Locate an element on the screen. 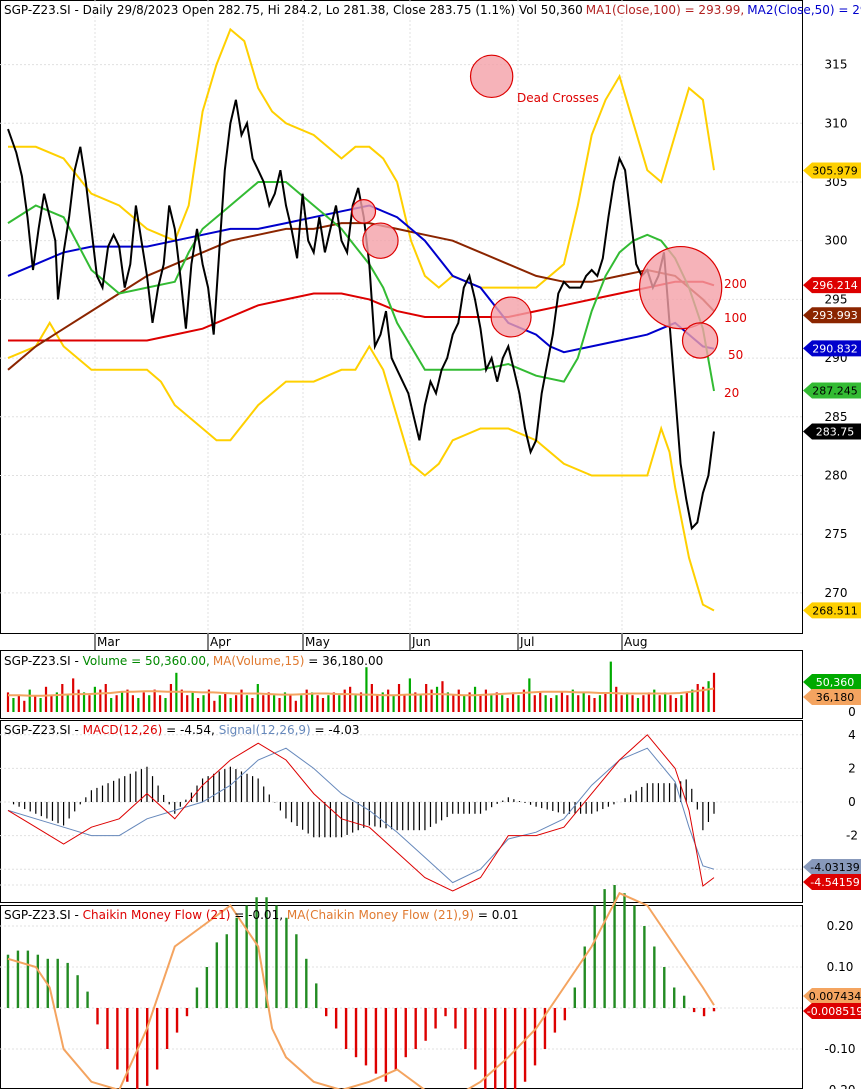 The width and height of the screenshot is (861, 1089). price-tag-label: -4.03139 is located at coordinates (834, 867).